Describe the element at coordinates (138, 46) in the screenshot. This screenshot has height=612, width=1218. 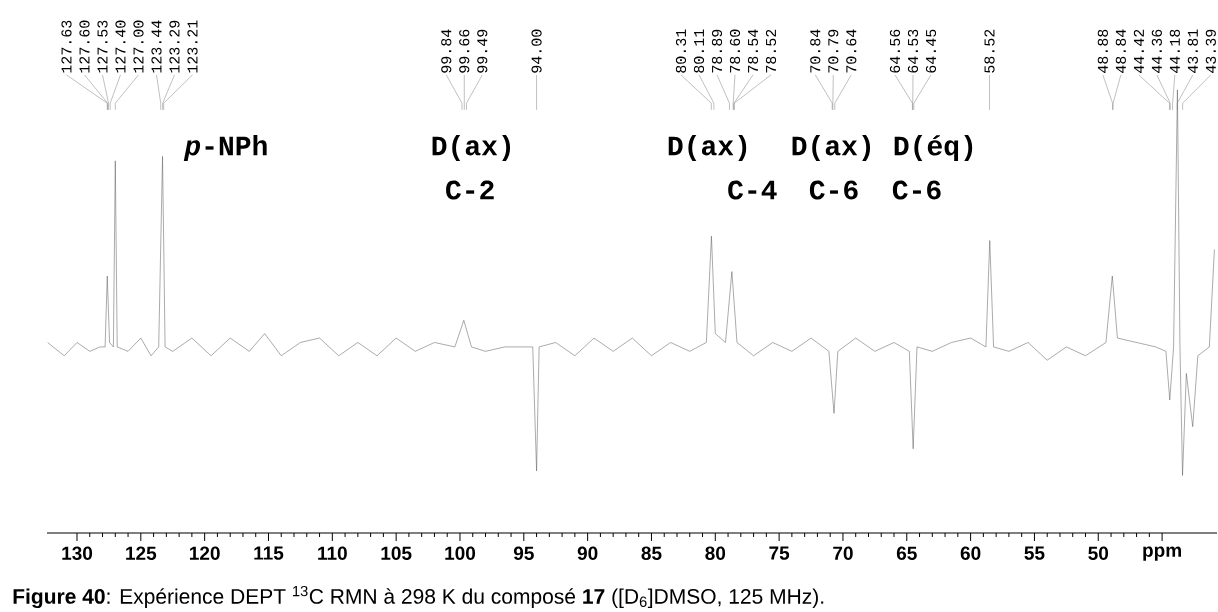
I see `annotation: 127.00` at that location.